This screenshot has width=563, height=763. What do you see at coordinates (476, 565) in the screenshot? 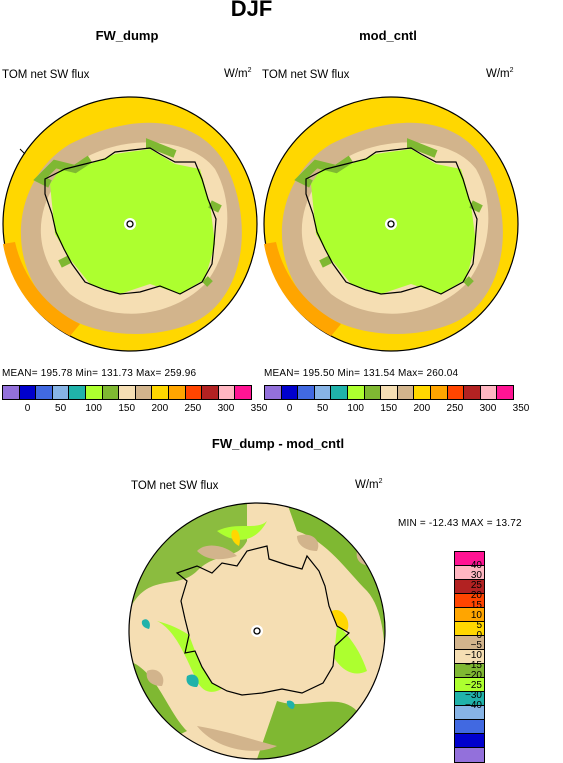
I see `colorbar-tick-label: 40` at bounding box center [476, 565].